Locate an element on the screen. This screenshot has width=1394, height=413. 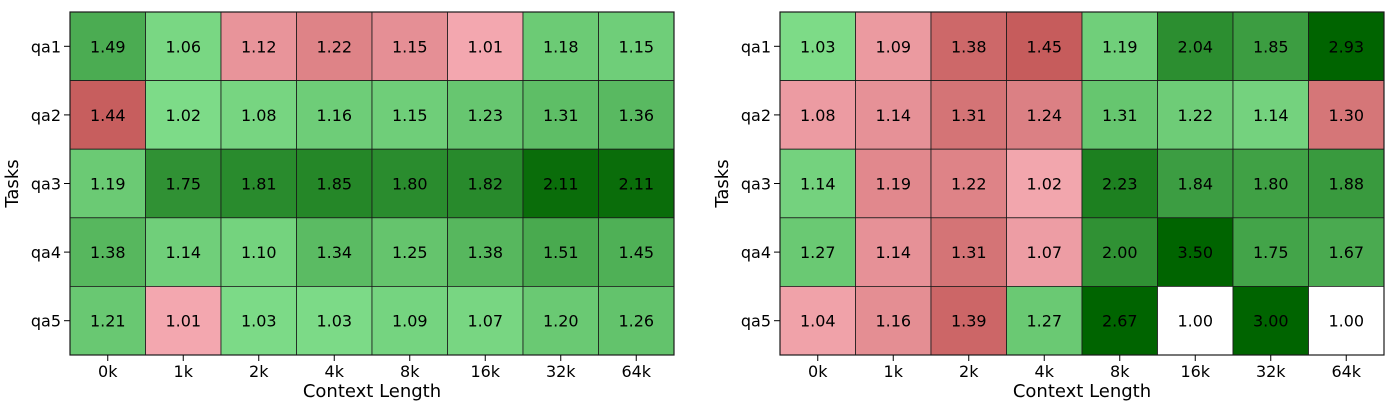
y-tick-label: qa1 is located at coordinates (756, 46).